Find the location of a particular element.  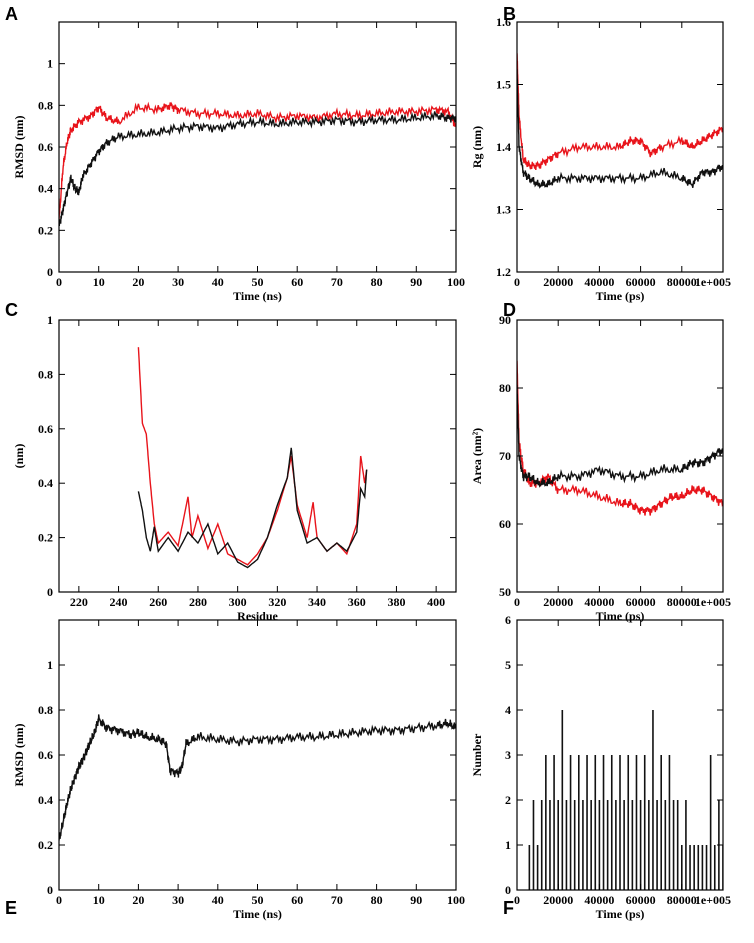

y-tick-label: 6 is located at coordinates (508, 620).